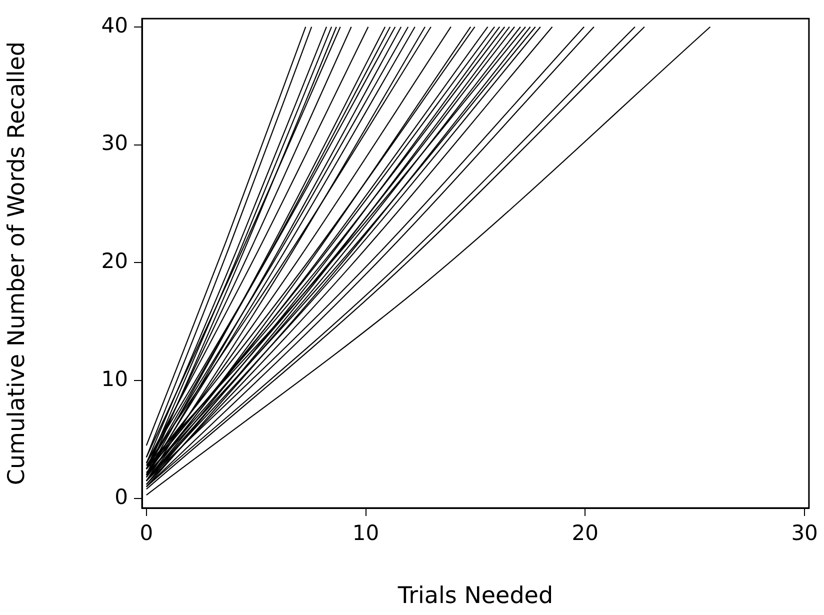 The image size is (824, 615). I want to click on y-tick-label: 30, so click(114, 143).